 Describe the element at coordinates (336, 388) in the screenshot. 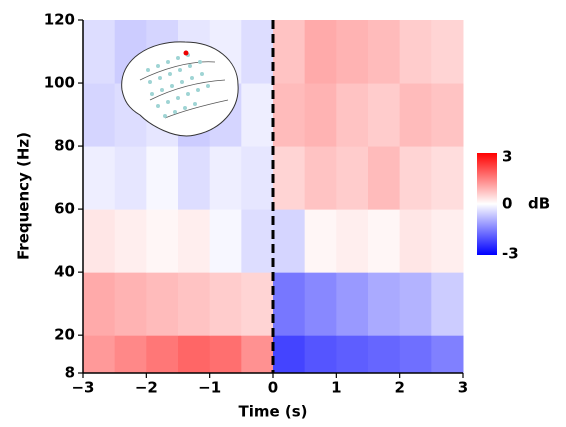

I see `x-tick-label: 1` at that location.